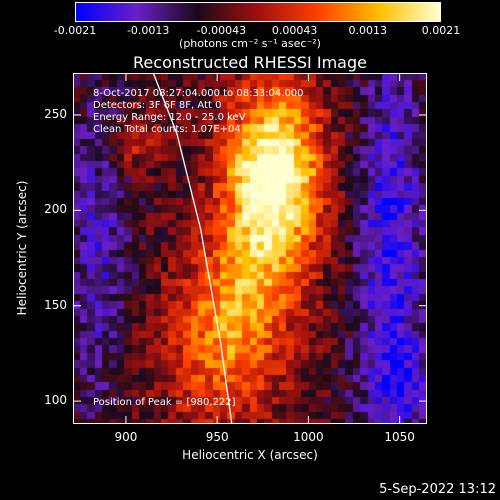  What do you see at coordinates (148, 30) in the screenshot?
I see `colorbar-tick-label: -0.0013` at bounding box center [148, 30].